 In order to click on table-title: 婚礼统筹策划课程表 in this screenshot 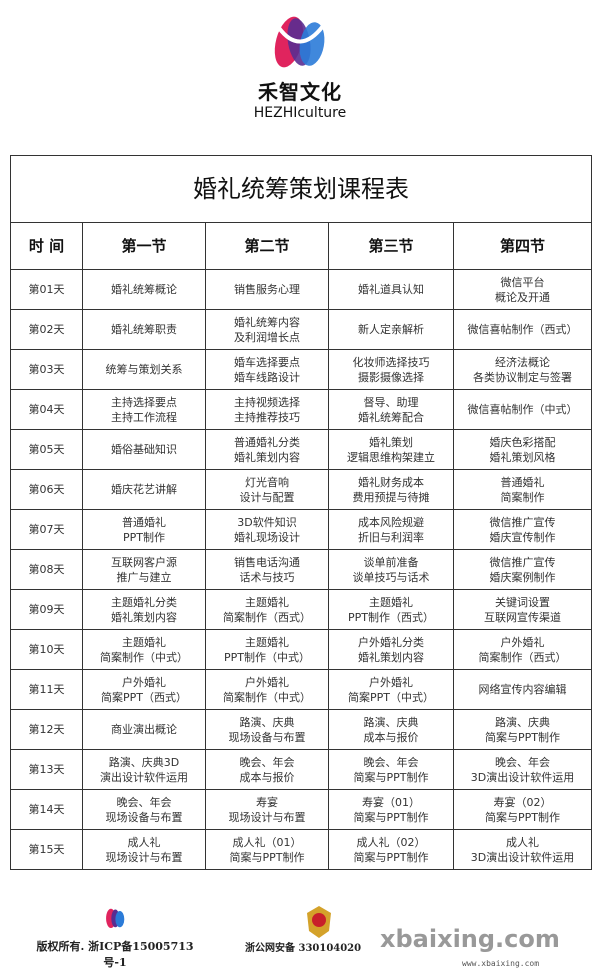, I will do `click(301, 189)`.